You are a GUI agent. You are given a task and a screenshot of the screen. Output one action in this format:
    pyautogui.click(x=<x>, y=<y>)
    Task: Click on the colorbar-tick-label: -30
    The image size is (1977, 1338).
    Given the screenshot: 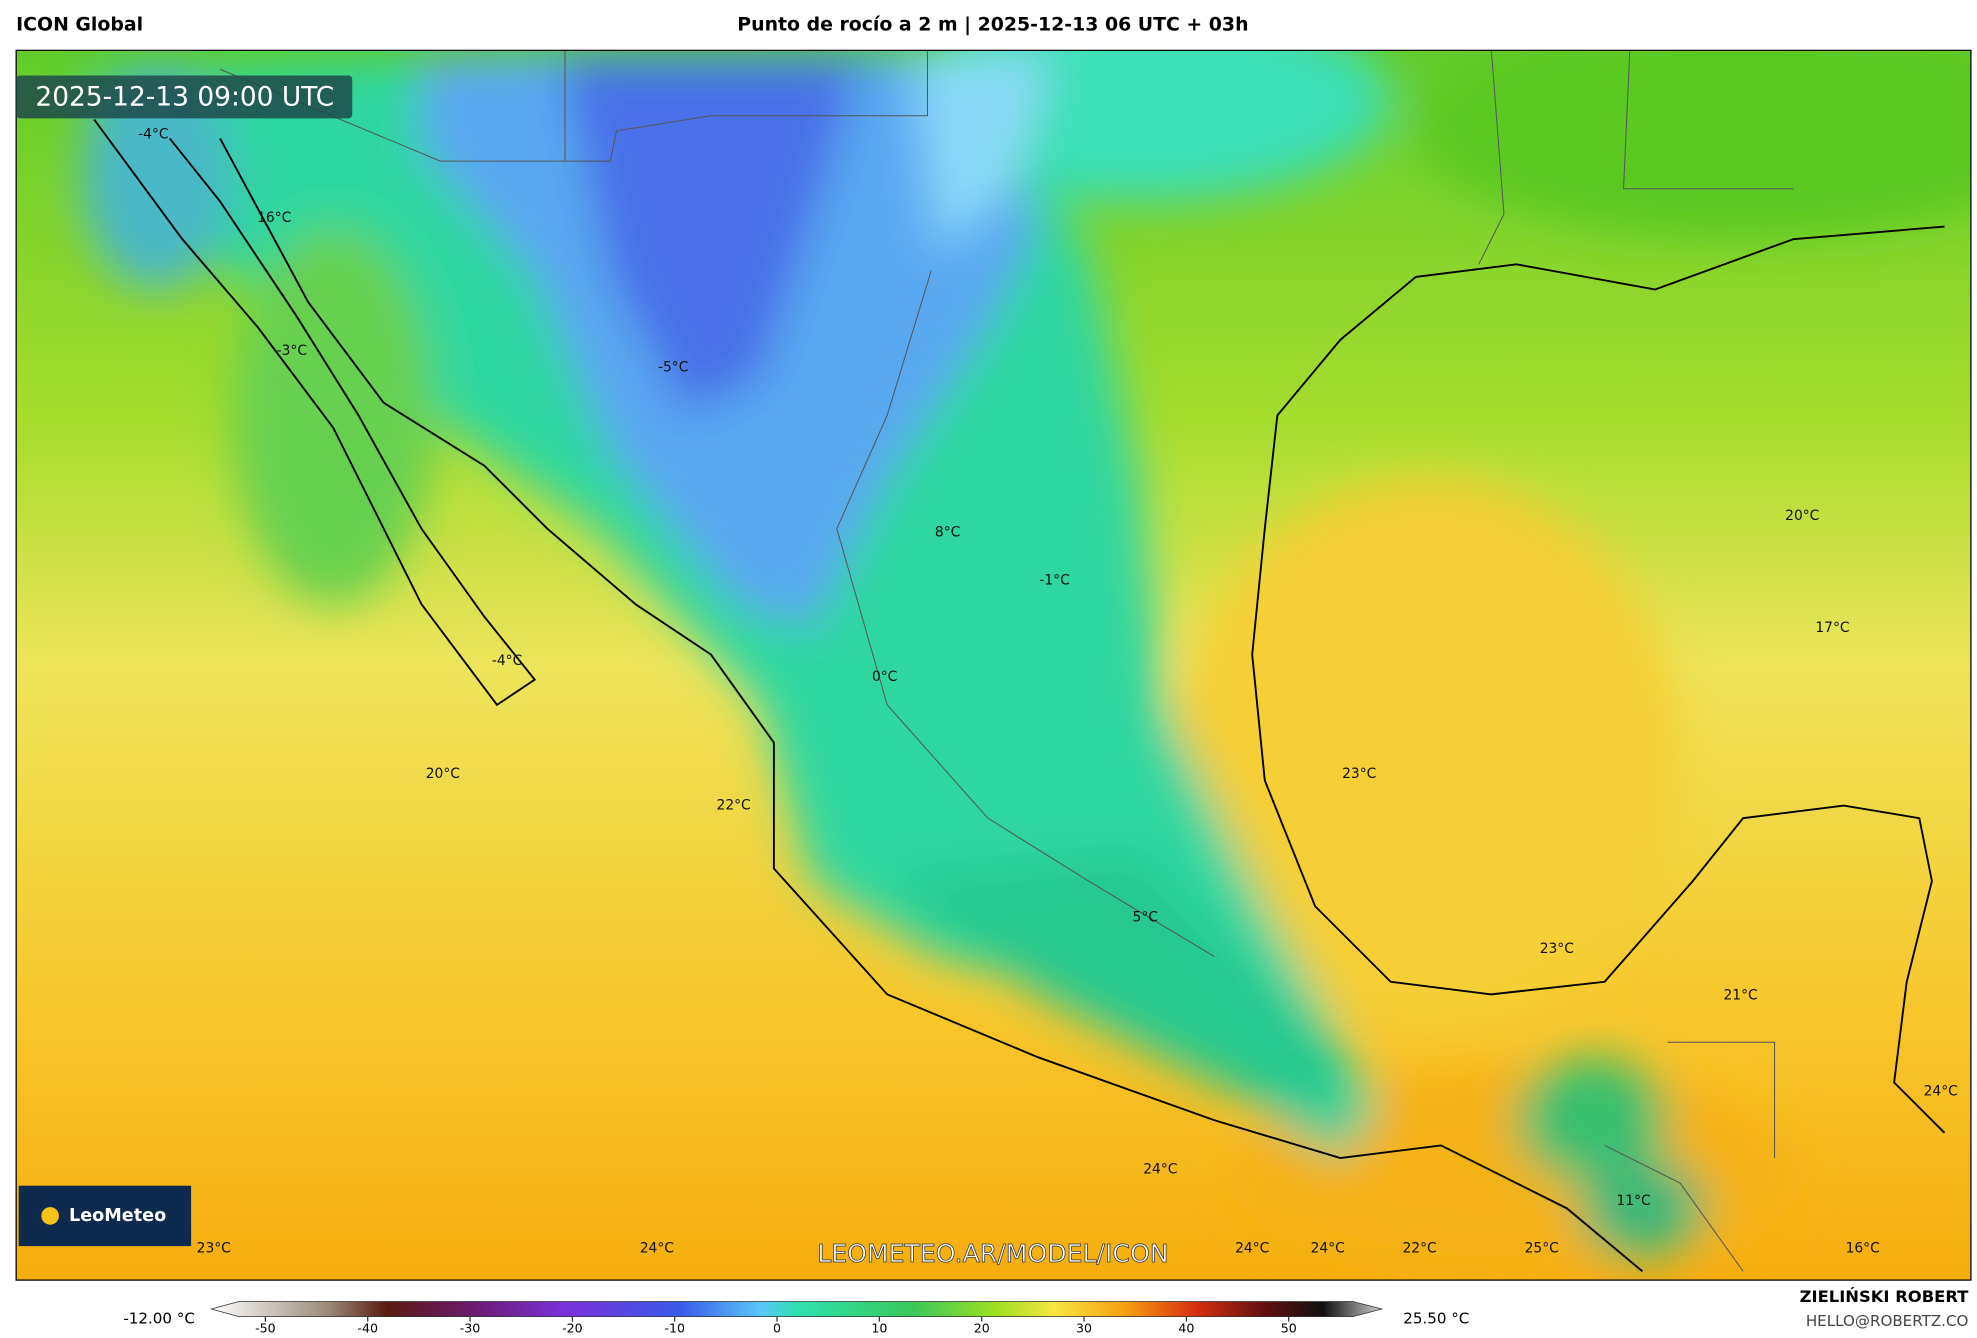 What is the action you would take?
    pyautogui.click(x=470, y=1328)
    